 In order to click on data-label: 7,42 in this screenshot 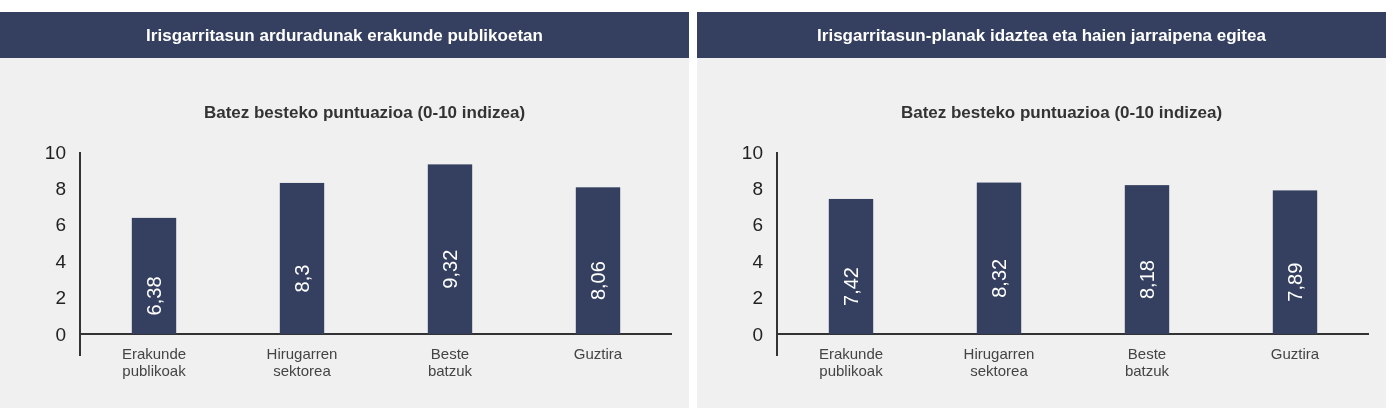, I will do `click(851, 286)`.